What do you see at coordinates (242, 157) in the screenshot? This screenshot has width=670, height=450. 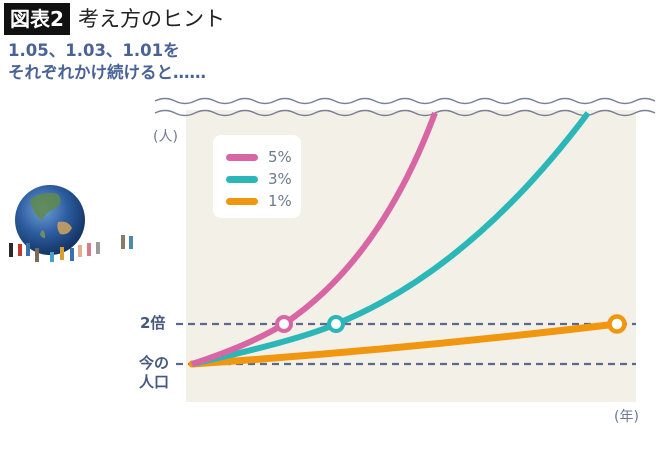 I see `legend-swatch-pink-icon` at bounding box center [242, 157].